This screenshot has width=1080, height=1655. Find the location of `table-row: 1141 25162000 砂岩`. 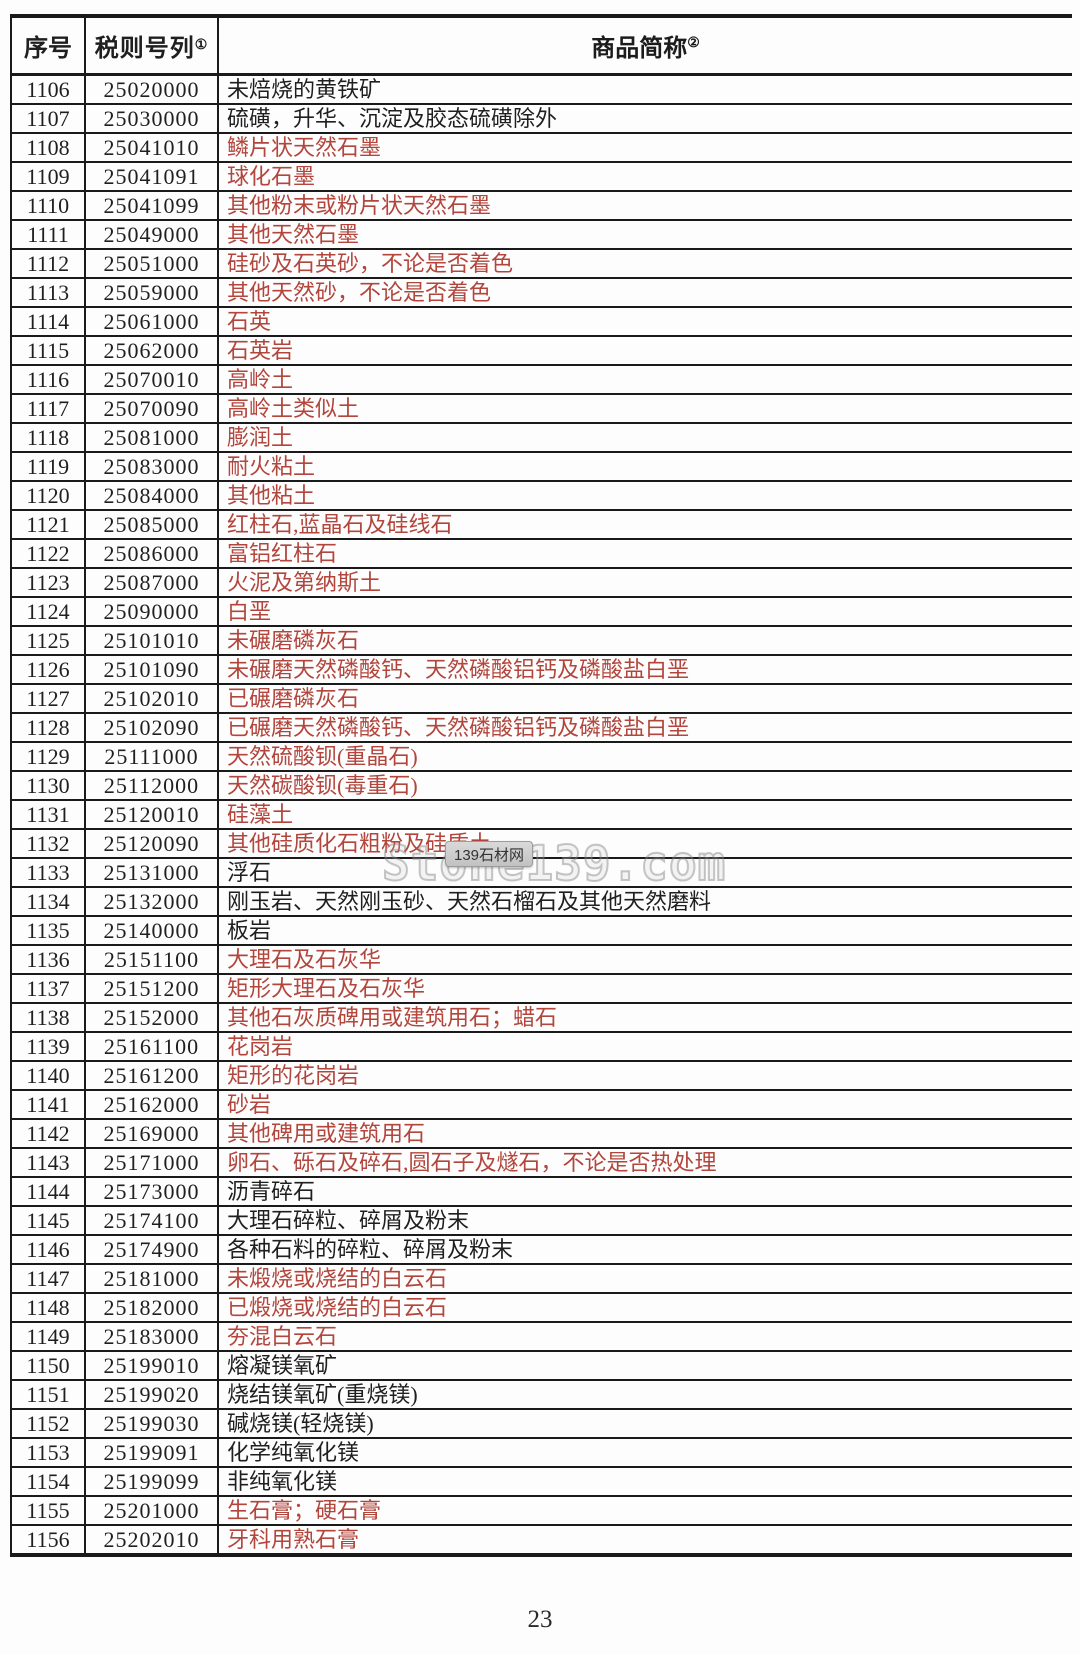

table-row: 1141 25162000 砂岩 is located at coordinates (542, 1105).